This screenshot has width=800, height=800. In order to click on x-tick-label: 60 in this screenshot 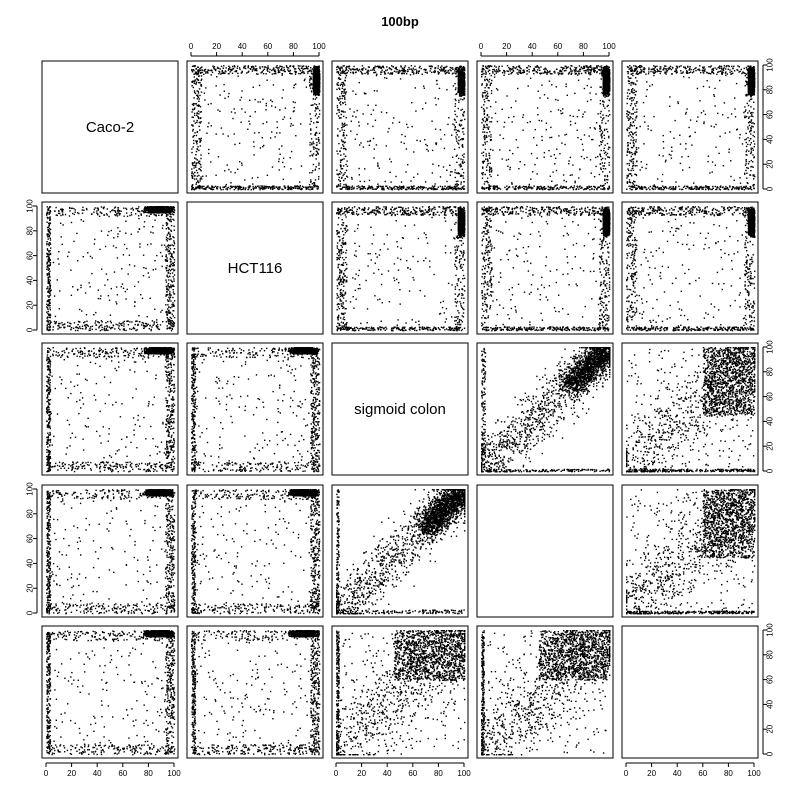, I will do `click(122, 773)`.